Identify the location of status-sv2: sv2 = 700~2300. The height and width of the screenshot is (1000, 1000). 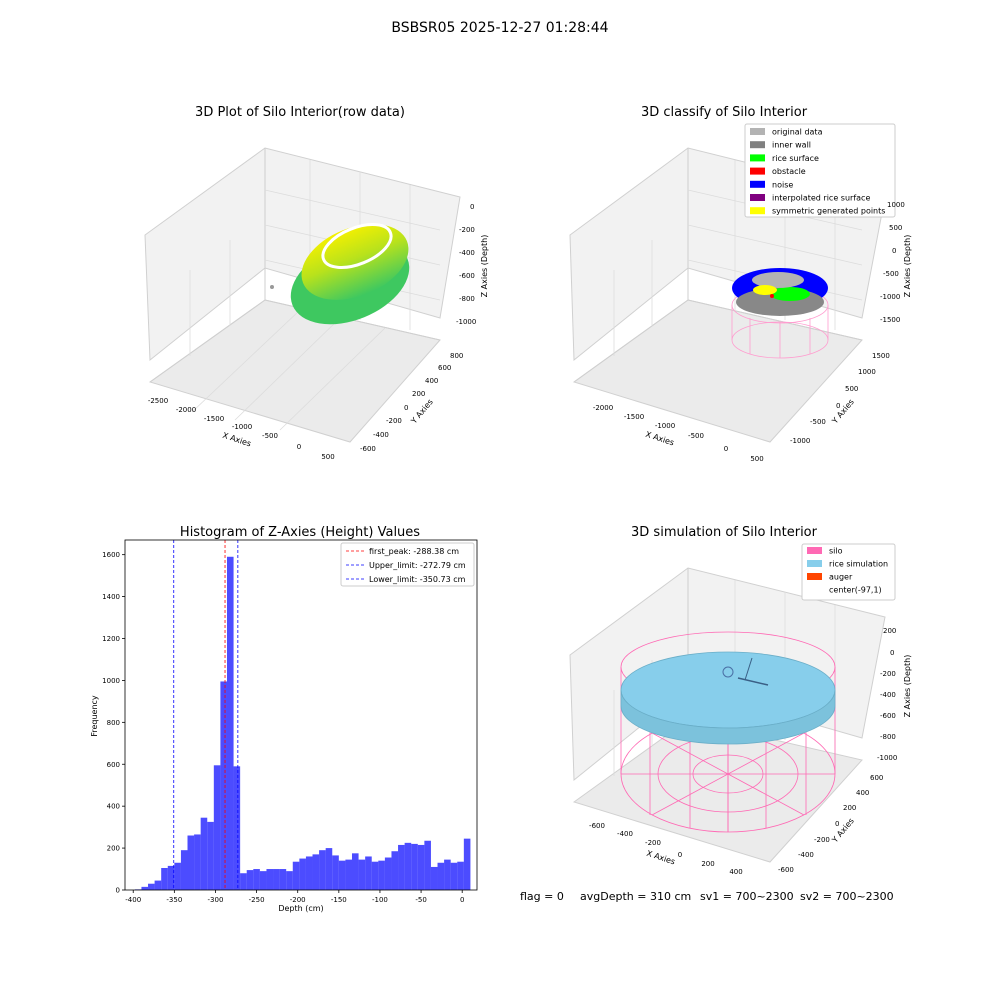
(847, 896).